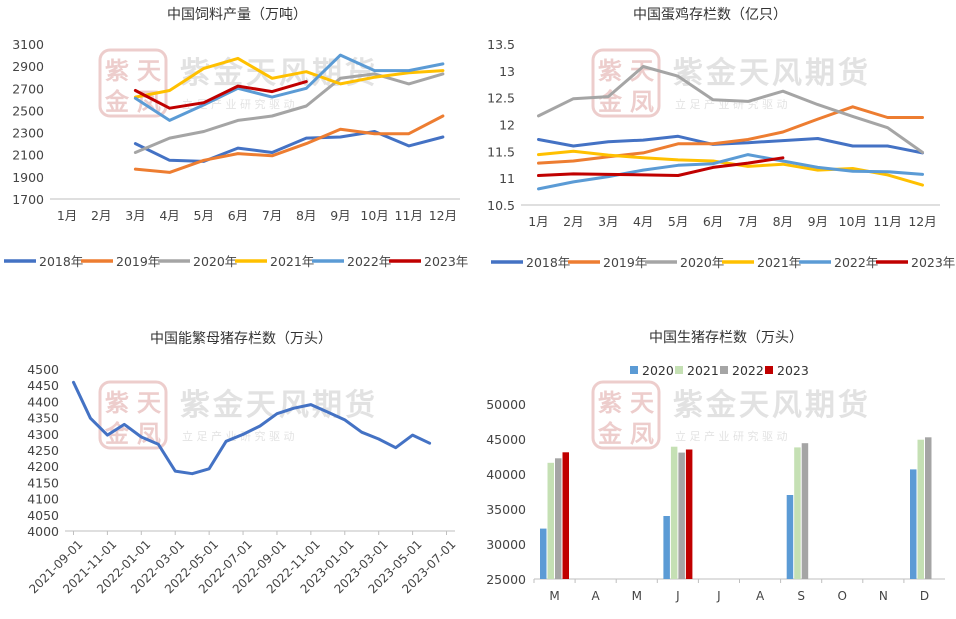  What do you see at coordinates (289, 113) in the screenshot?
I see `series-line-2020年` at bounding box center [289, 113].